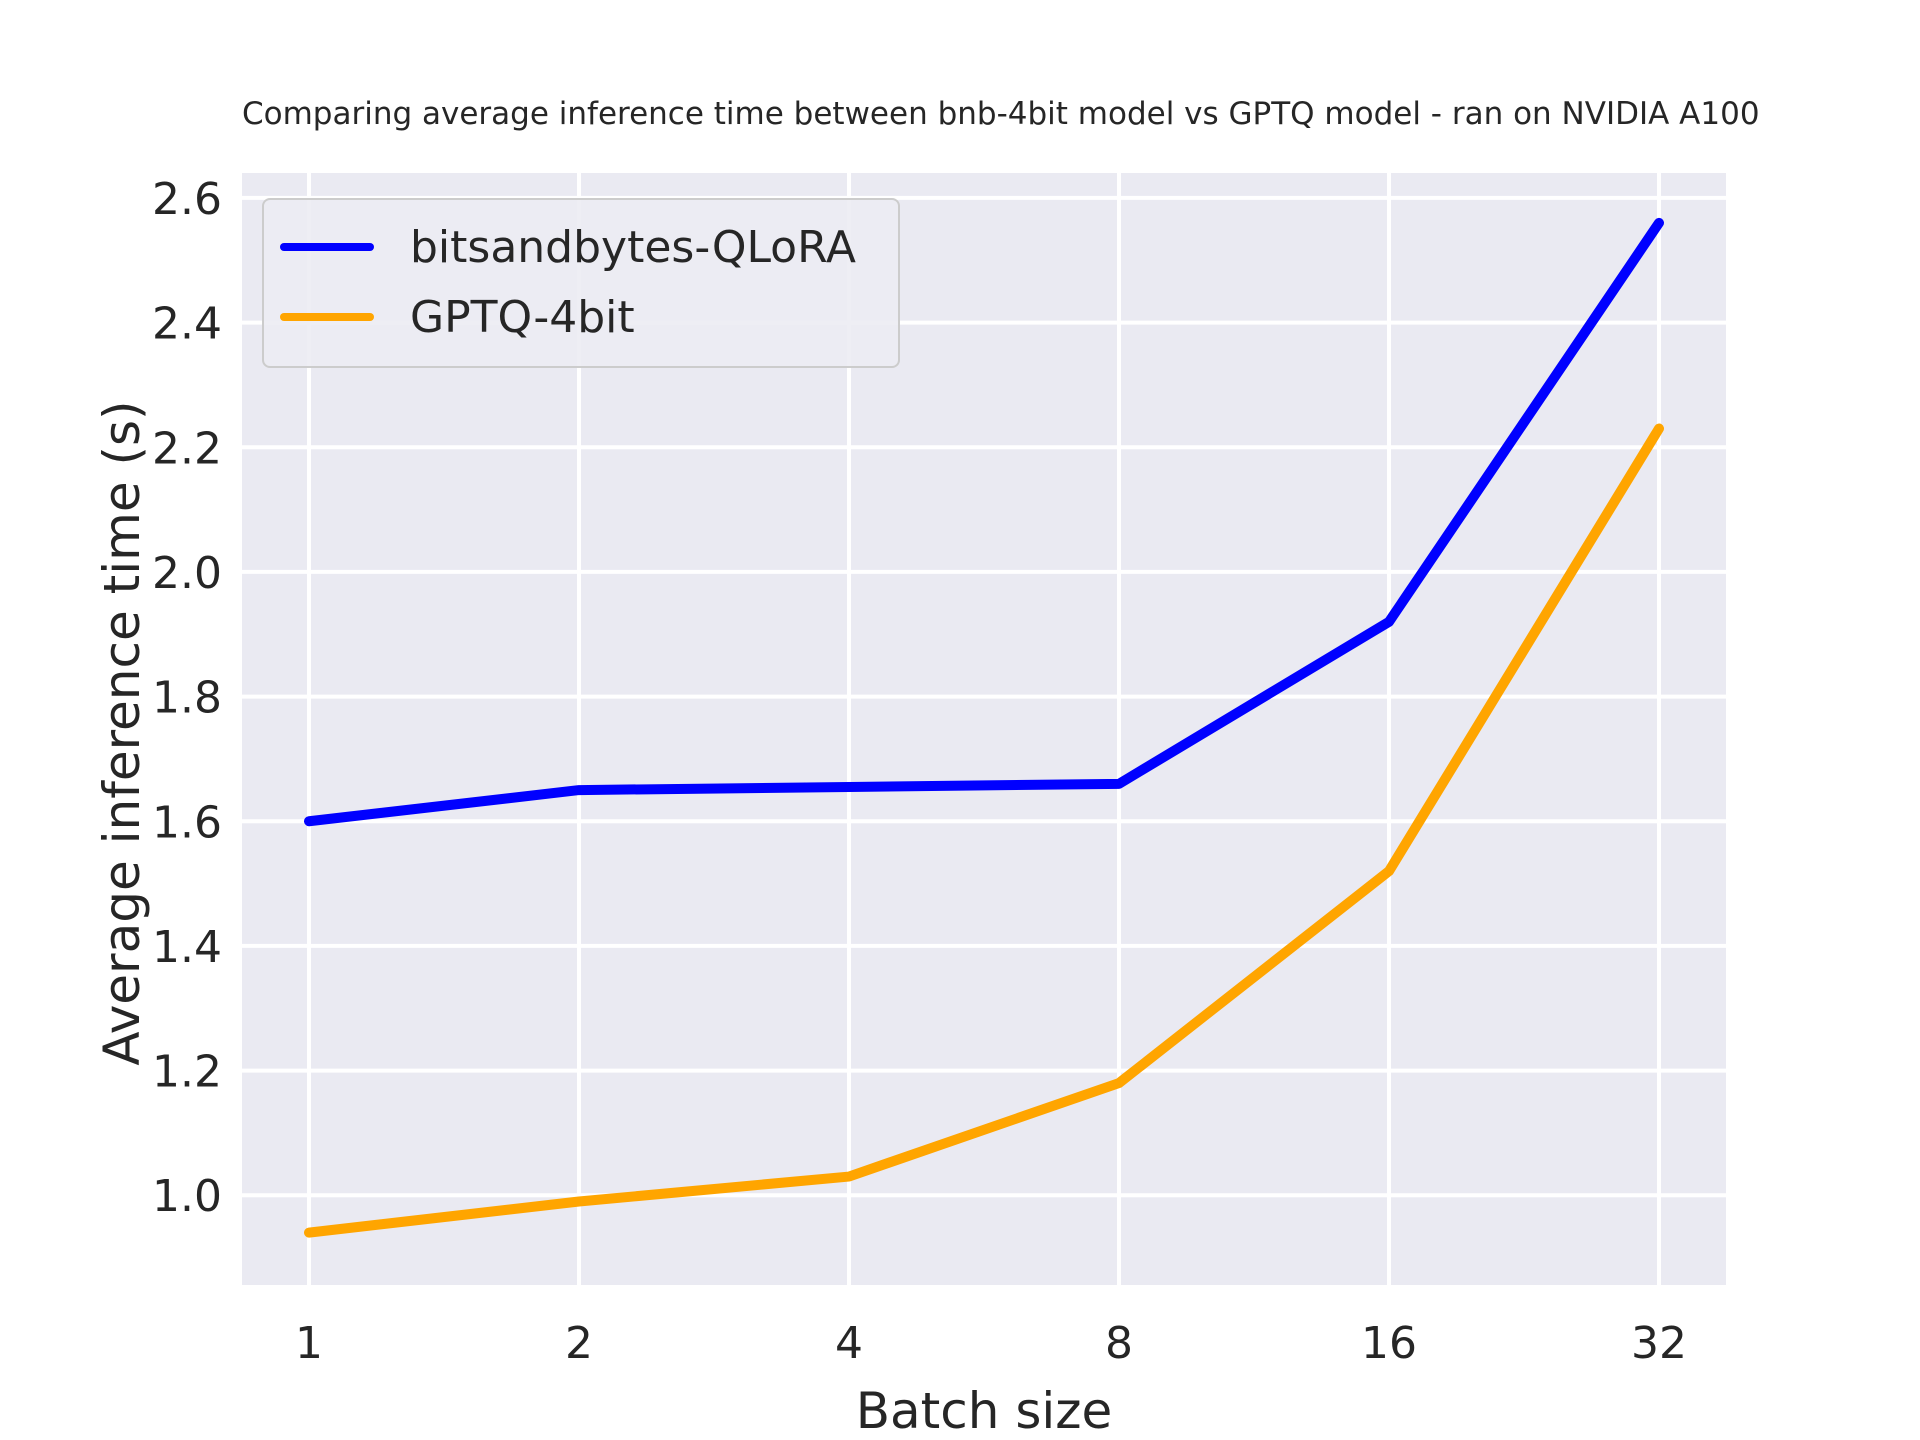  I want to click on y-tick-label: 2.6, so click(187, 199).